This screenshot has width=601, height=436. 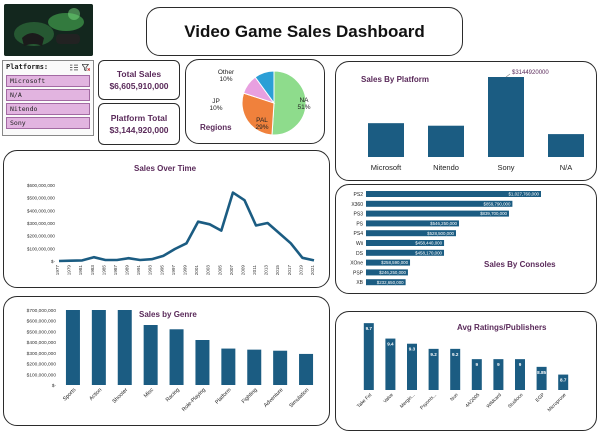 What do you see at coordinates (149, 393) in the screenshot?
I see `x-tick-label: Misc` at bounding box center [149, 393].